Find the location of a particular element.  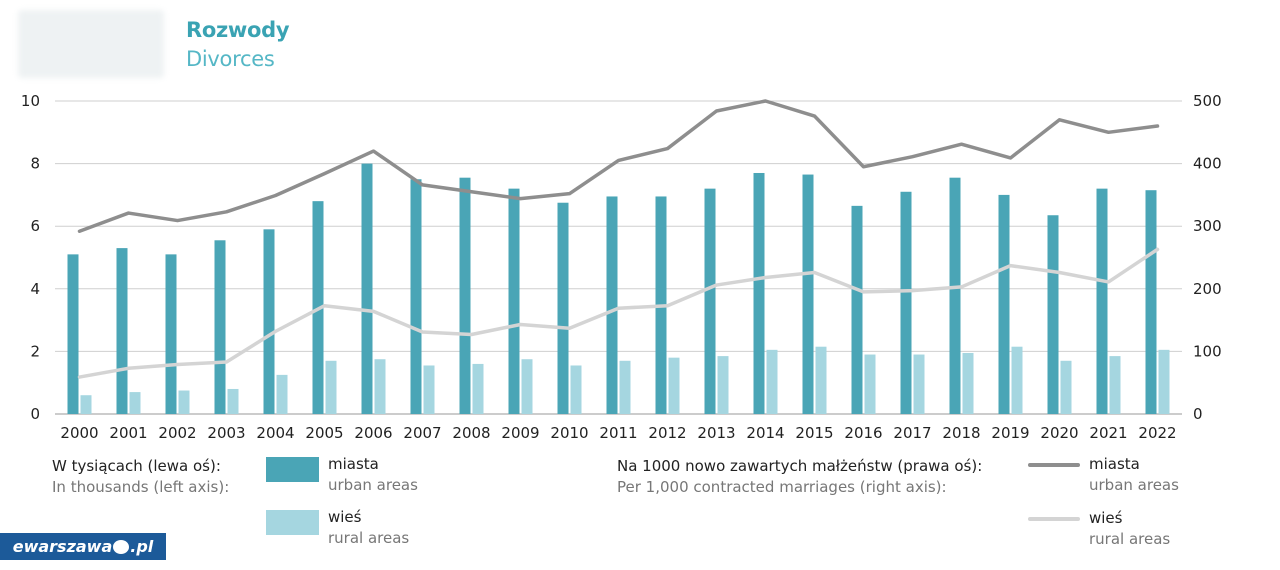

x-tick-label: 2017 is located at coordinates (912, 433).